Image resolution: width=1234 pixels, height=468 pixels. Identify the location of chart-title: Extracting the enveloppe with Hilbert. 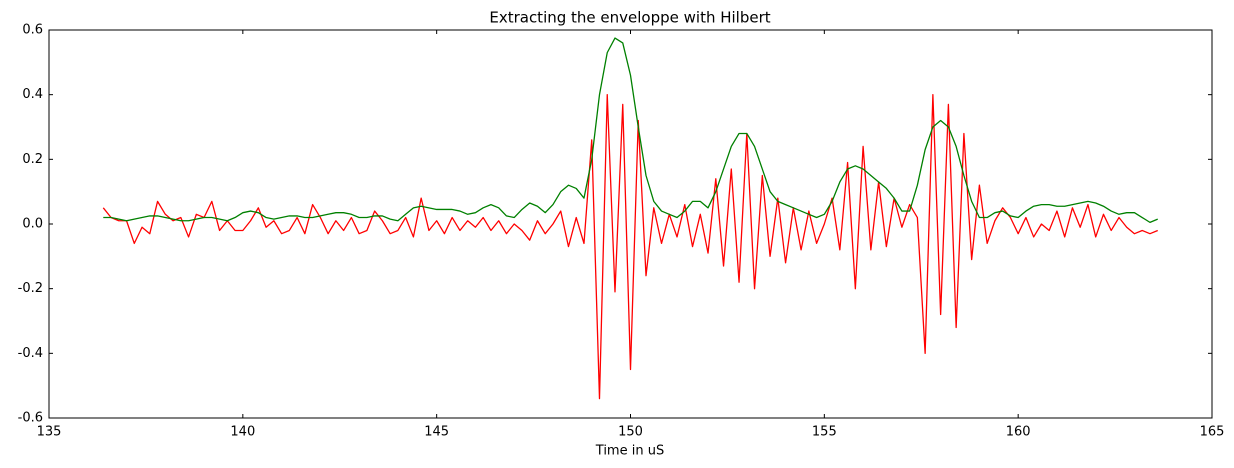
(629, 18).